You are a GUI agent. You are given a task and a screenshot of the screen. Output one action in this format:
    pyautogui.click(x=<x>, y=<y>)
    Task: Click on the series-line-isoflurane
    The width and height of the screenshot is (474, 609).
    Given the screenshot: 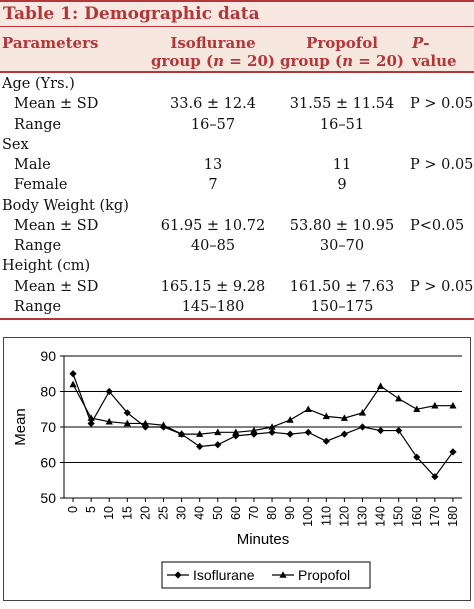 What is the action you would take?
    pyautogui.click(x=263, y=425)
    